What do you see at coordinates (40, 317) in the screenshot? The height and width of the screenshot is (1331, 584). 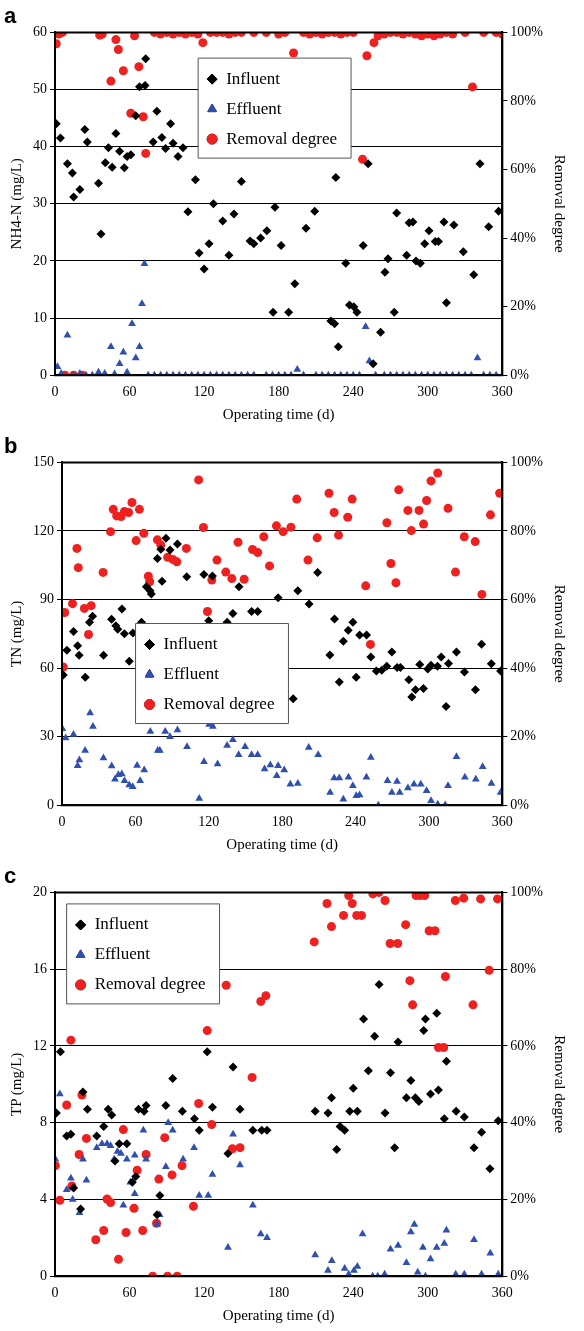 I see `y-tick-label: 10` at bounding box center [40, 317].